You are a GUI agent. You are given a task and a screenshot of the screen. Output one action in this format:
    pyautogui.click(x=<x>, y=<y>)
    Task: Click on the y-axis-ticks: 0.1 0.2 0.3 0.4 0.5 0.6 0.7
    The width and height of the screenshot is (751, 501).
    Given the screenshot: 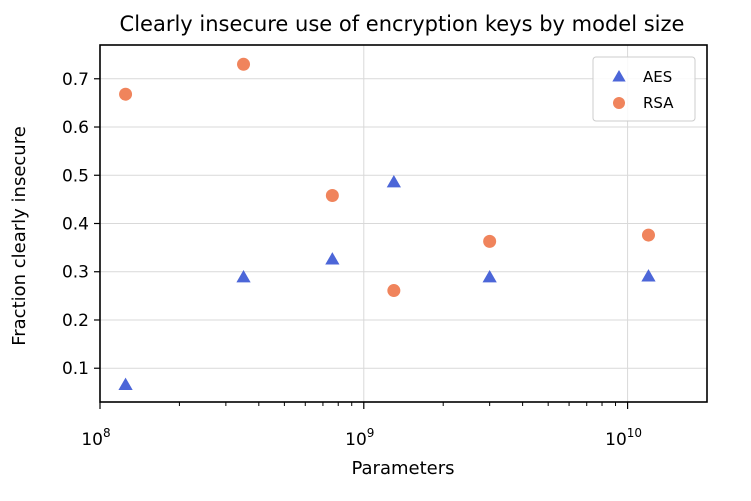 What is the action you would take?
    pyautogui.click(x=81, y=224)
    